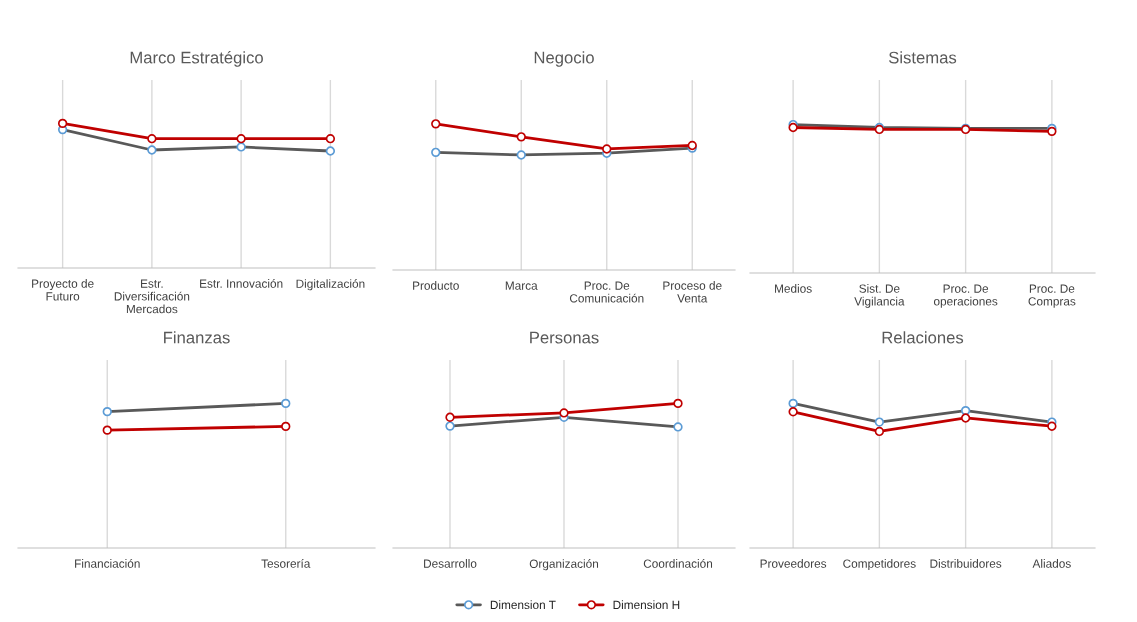 The width and height of the screenshot is (1137, 622). I want to click on x-tick-label: Proceso de Venta, so click(692, 292).